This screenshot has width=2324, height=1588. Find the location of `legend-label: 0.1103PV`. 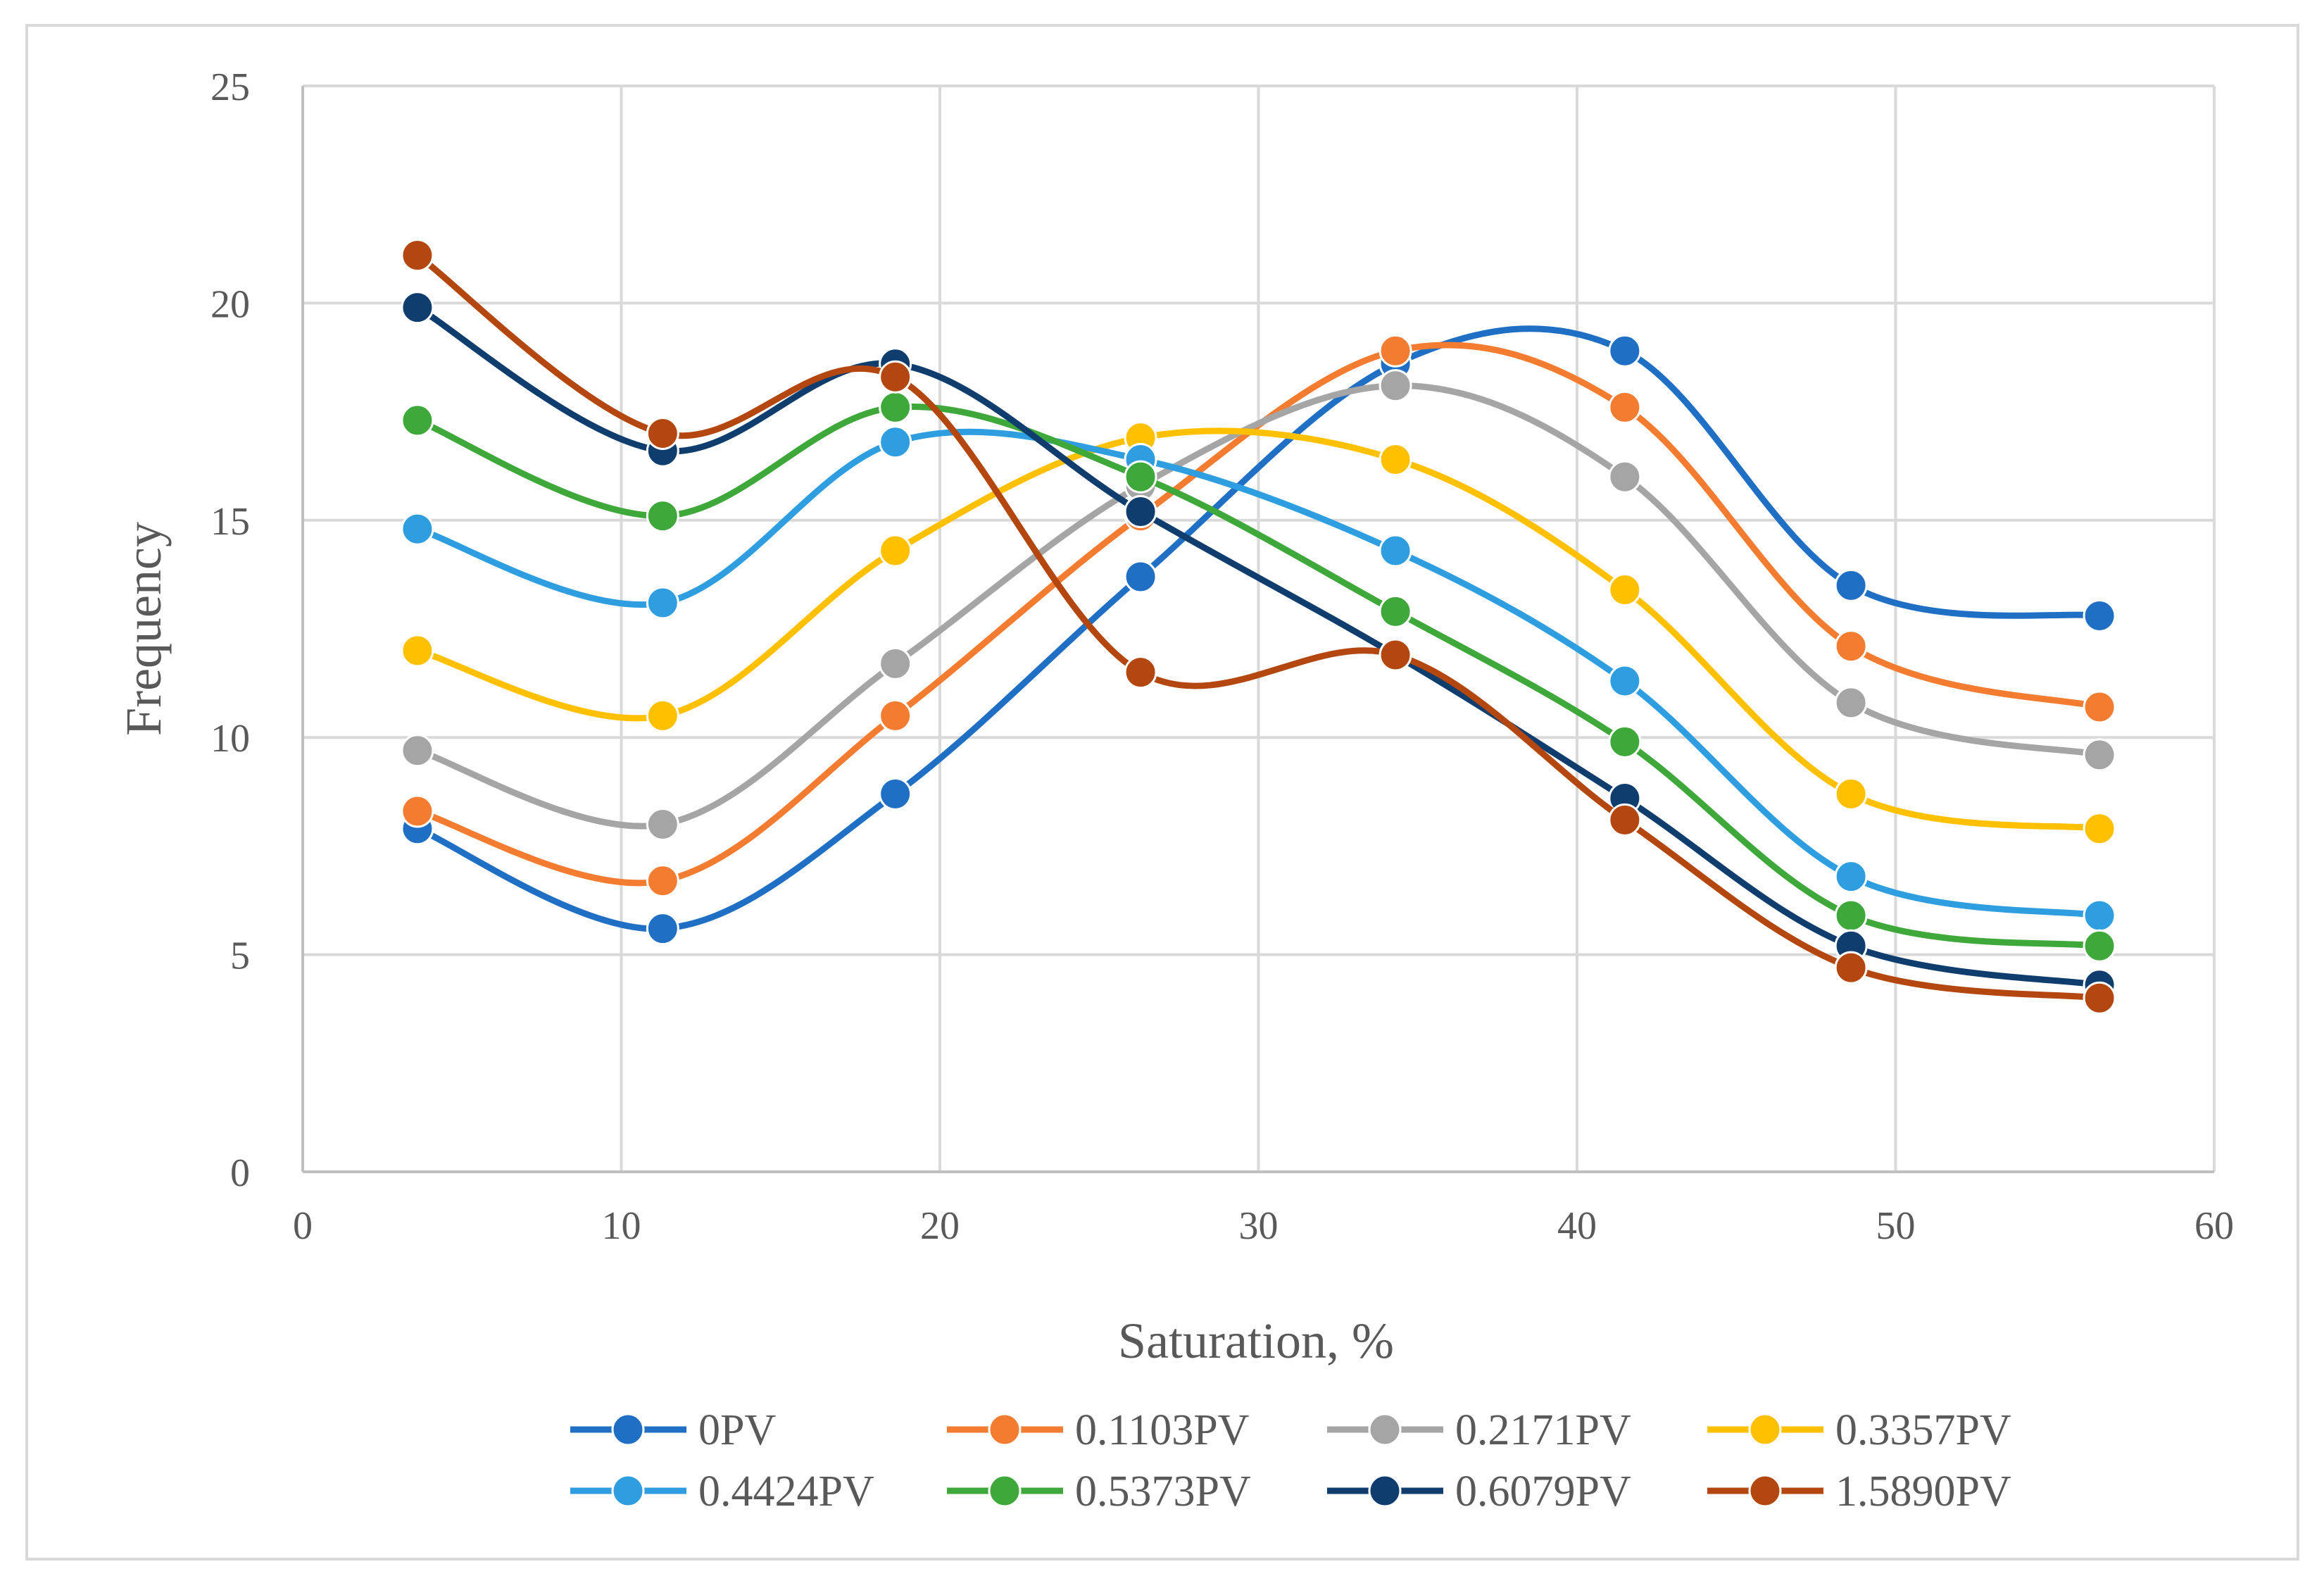

legend-label: 0.1103PV is located at coordinates (1162, 1430).